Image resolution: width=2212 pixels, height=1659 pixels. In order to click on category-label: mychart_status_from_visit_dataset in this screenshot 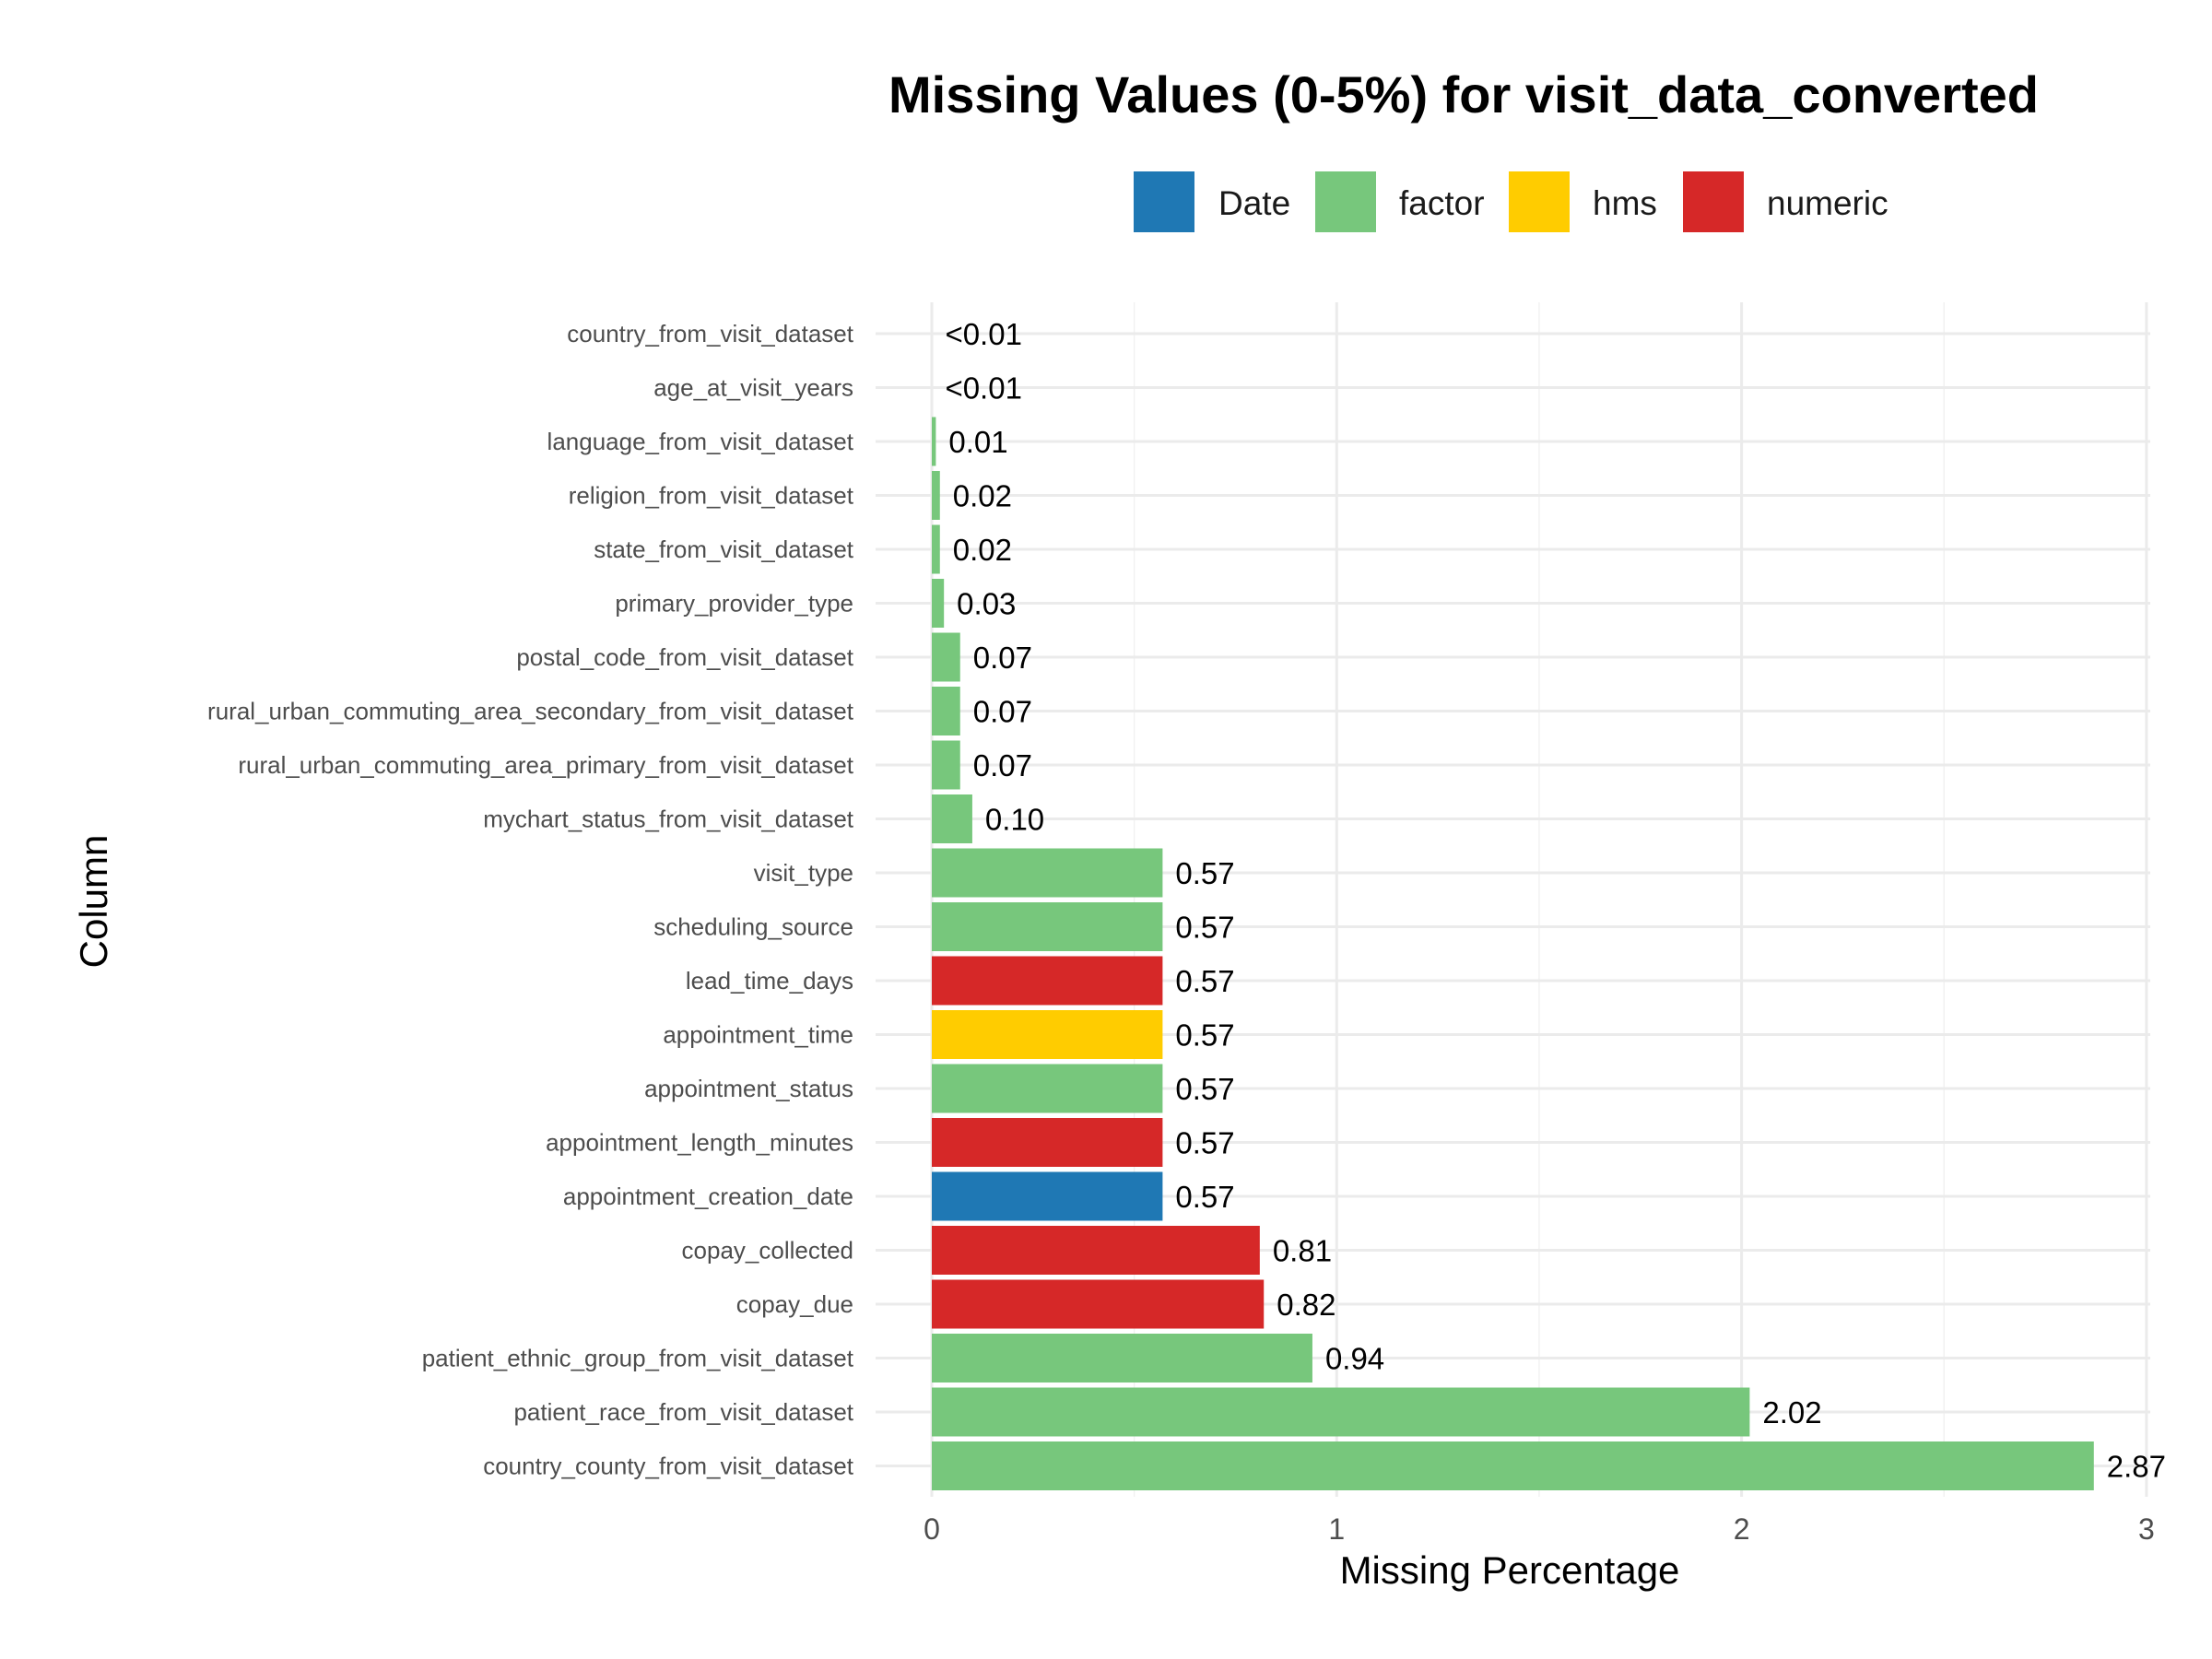, I will do `click(668, 819)`.